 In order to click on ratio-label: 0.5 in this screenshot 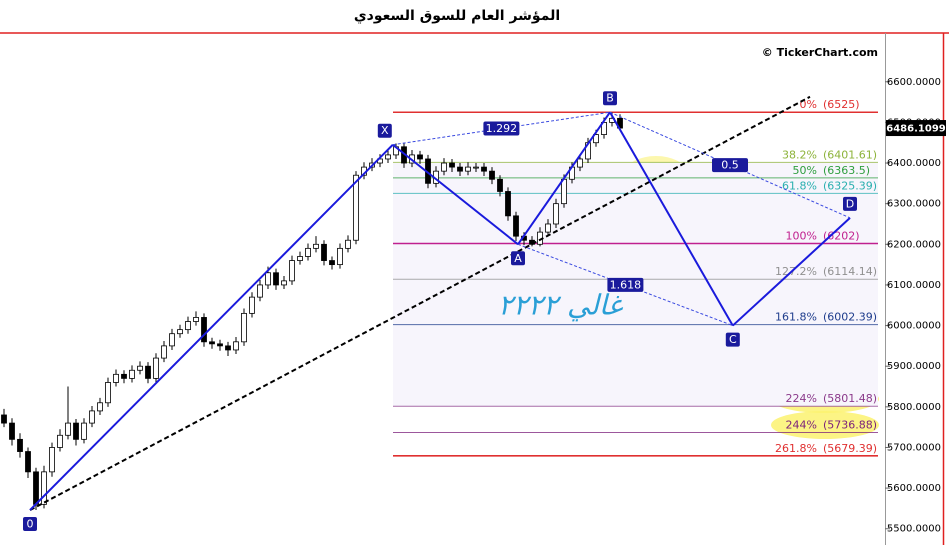, I will do `click(730, 165)`.